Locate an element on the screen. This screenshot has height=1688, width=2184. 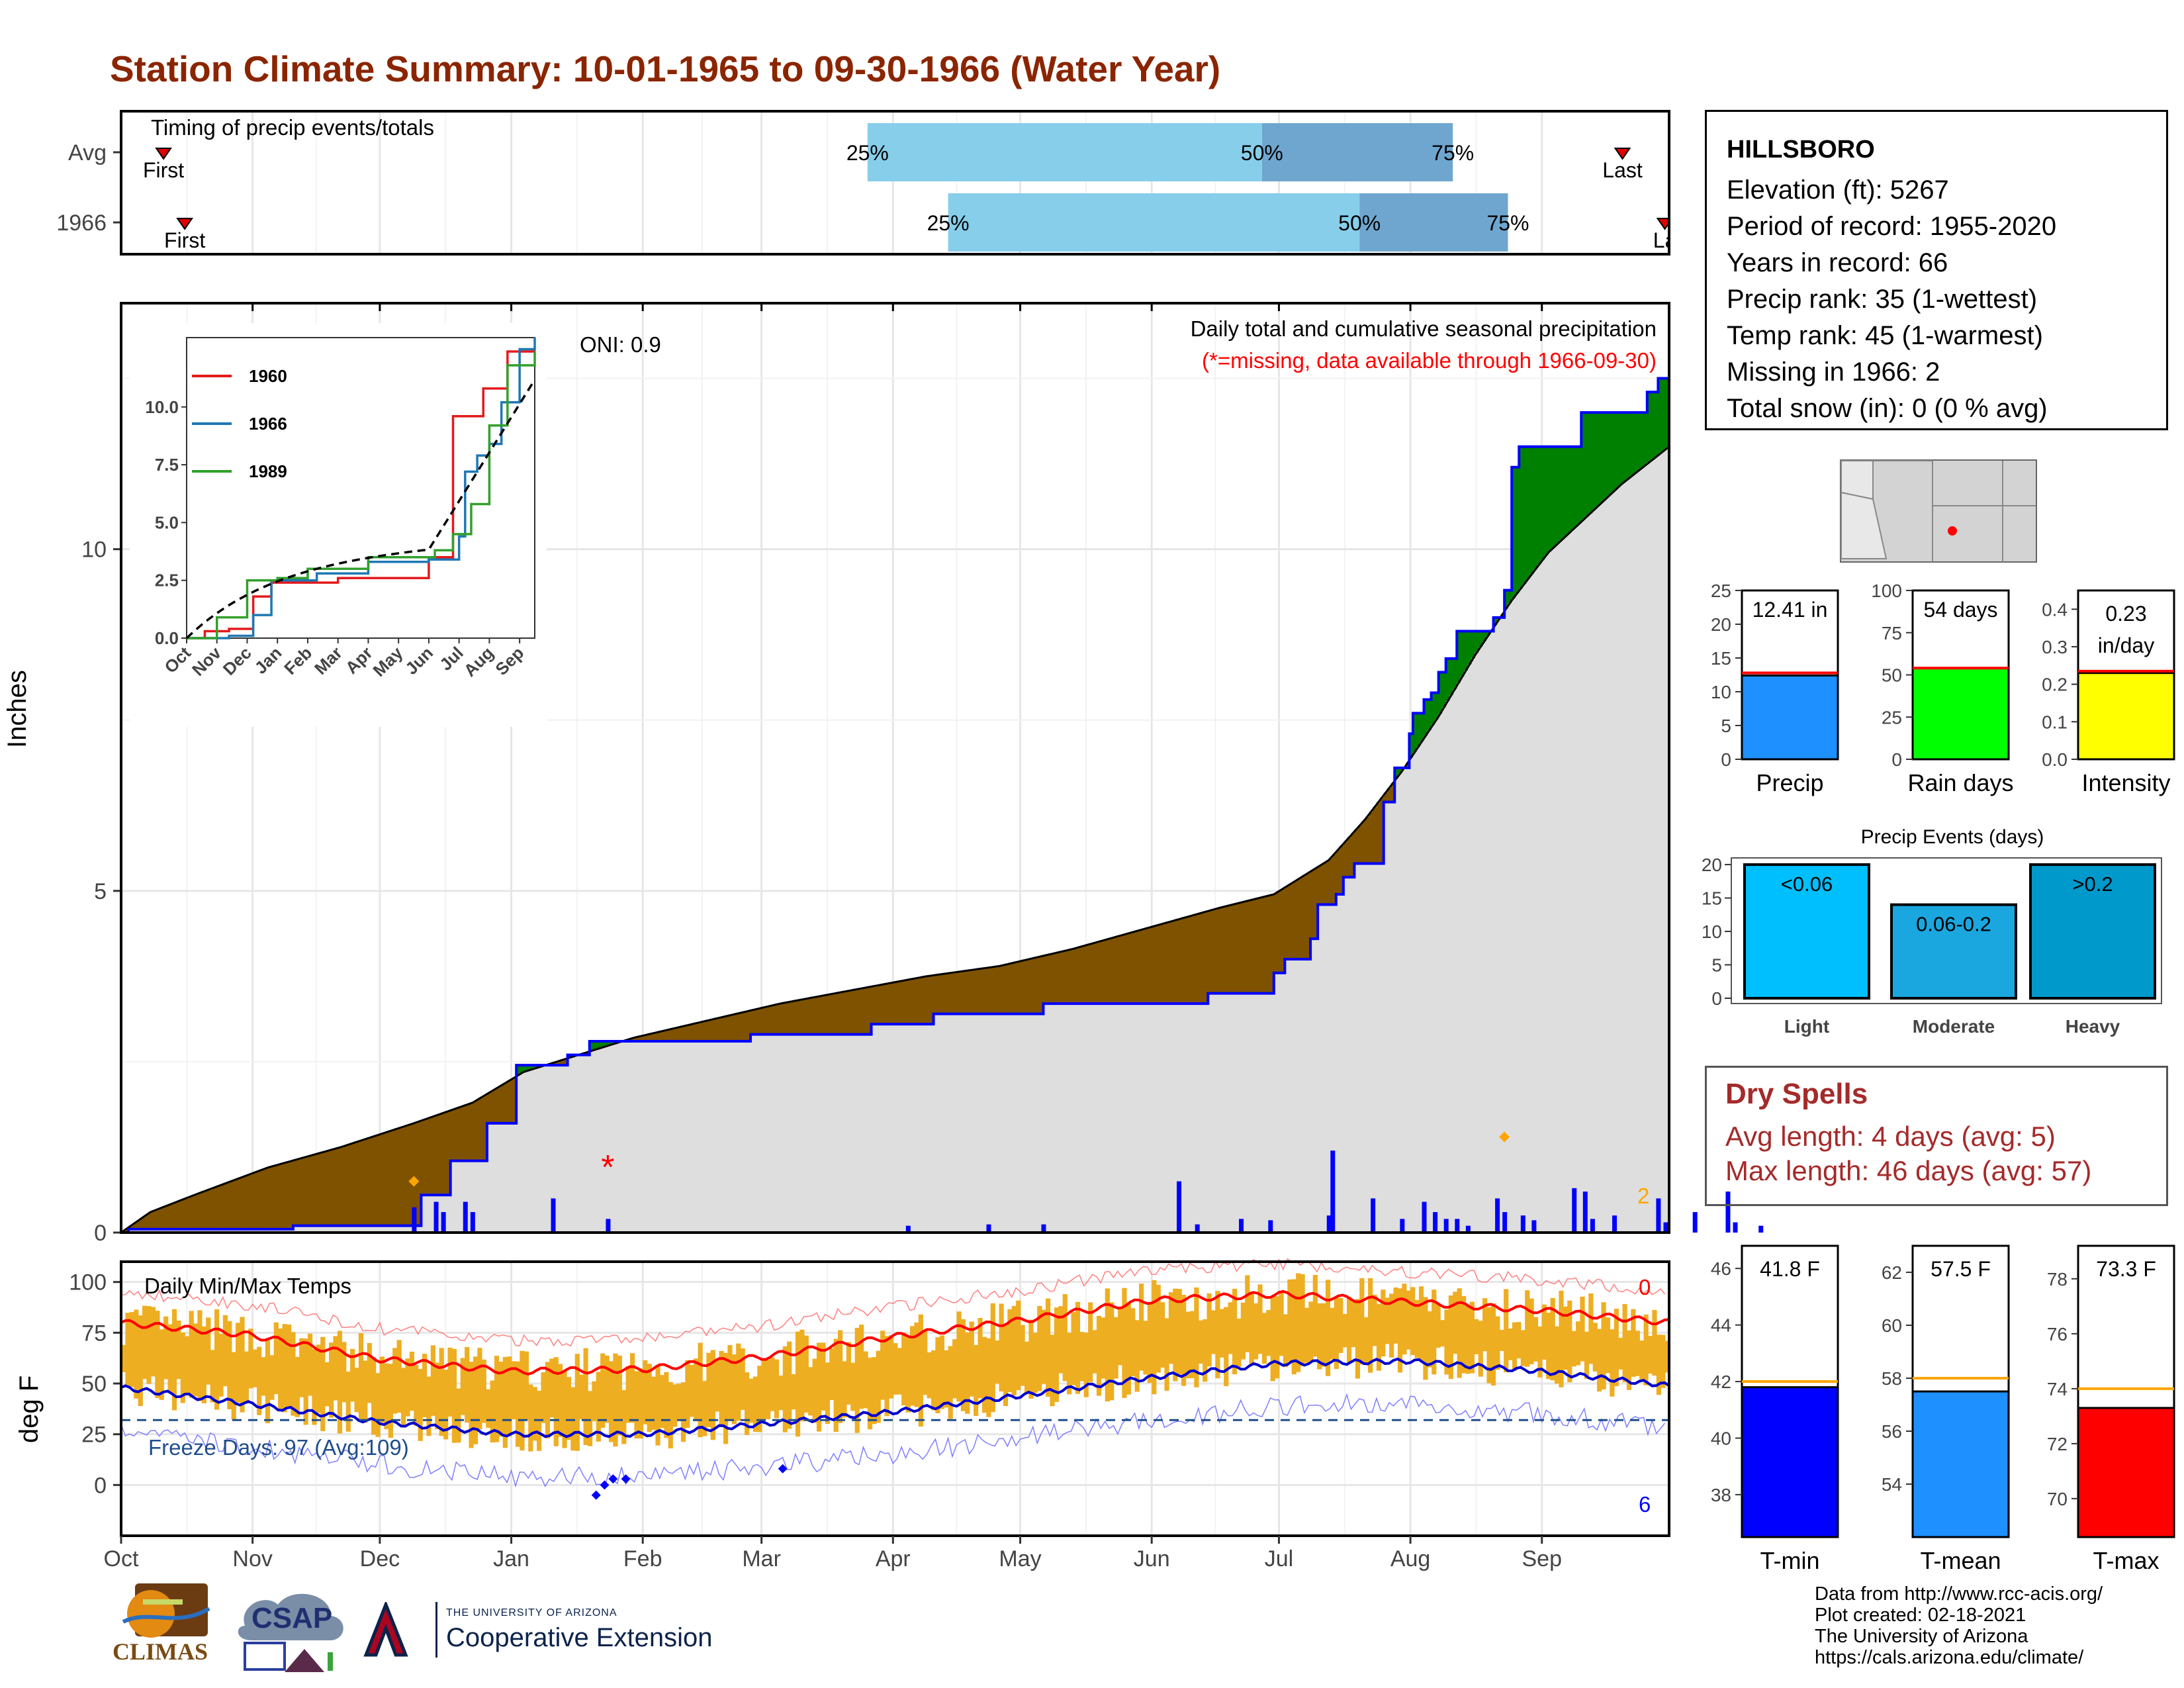
station-name: HILLSBORO is located at coordinates (1801, 150).